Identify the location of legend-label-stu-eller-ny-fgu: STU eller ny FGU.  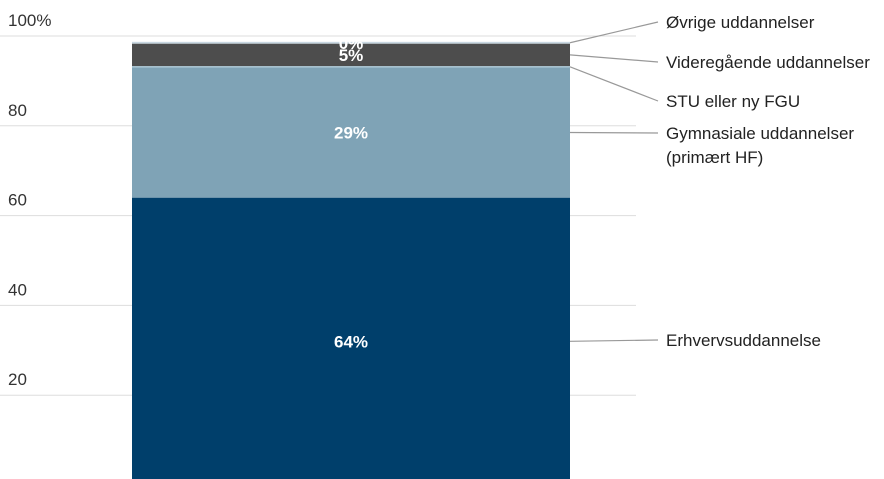
(733, 101).